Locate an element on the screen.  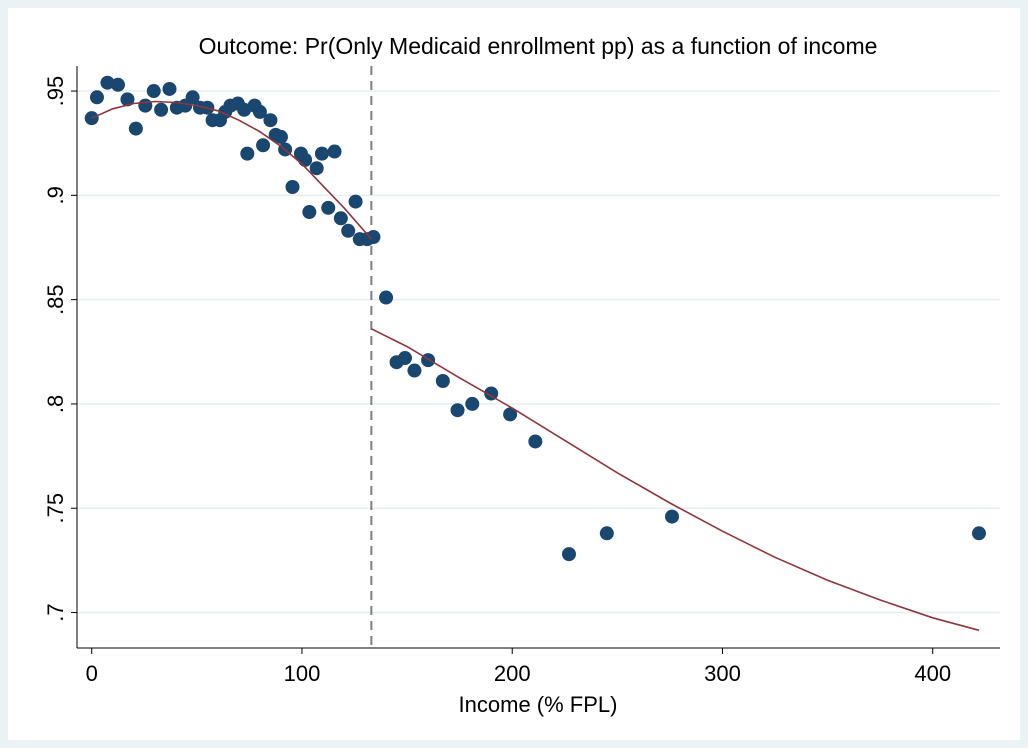
x-axis-label: Income (% FPL) is located at coordinates (538, 704).